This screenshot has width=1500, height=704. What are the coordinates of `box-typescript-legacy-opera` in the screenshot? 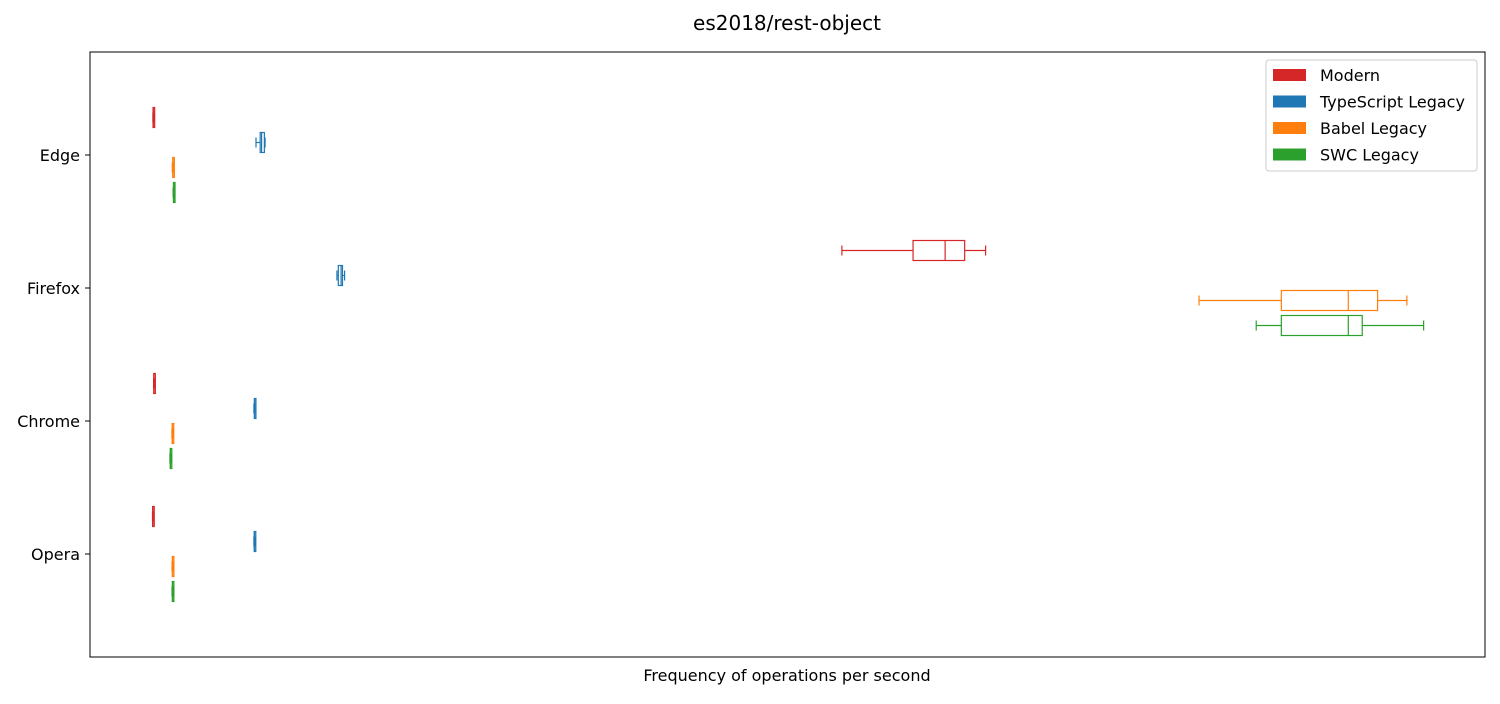 It's located at (255, 541).